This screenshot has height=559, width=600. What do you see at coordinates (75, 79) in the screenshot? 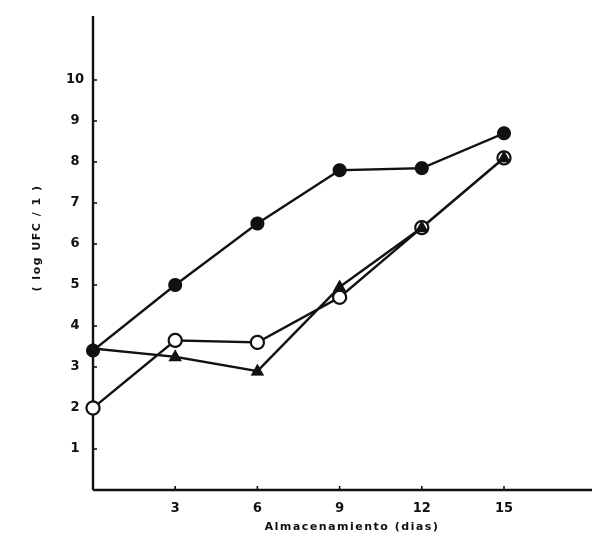
I see `y-tick-label: 10` at bounding box center [75, 79].